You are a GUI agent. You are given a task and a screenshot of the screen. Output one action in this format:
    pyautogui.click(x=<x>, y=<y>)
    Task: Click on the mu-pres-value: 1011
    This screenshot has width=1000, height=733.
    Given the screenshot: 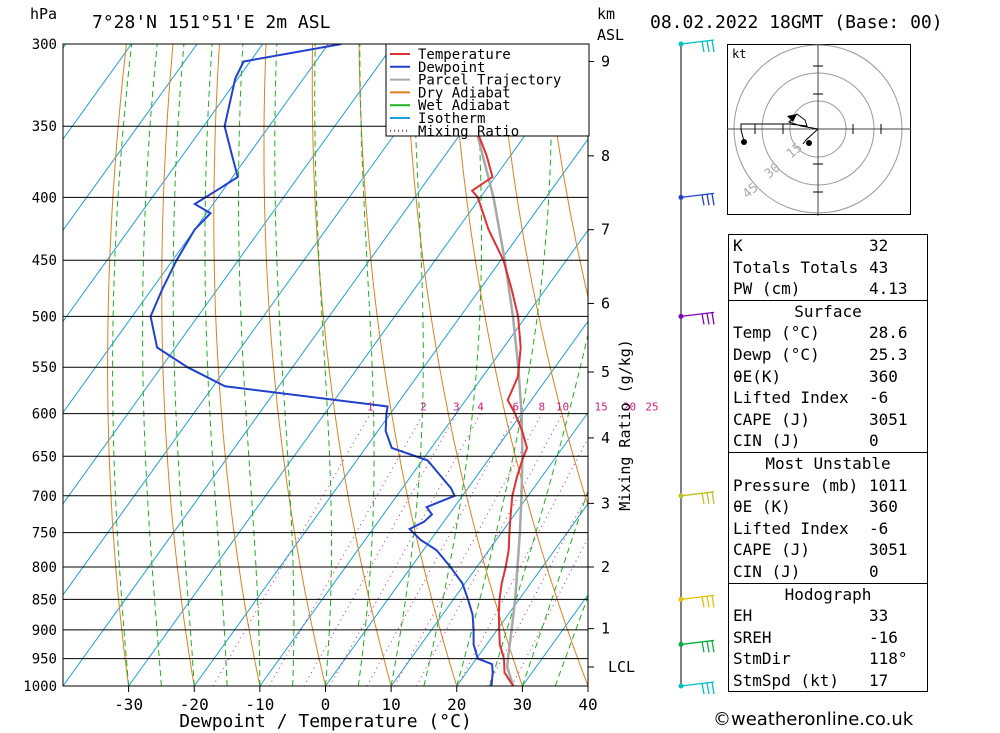 What is the action you would take?
    pyautogui.click(x=888, y=485)
    